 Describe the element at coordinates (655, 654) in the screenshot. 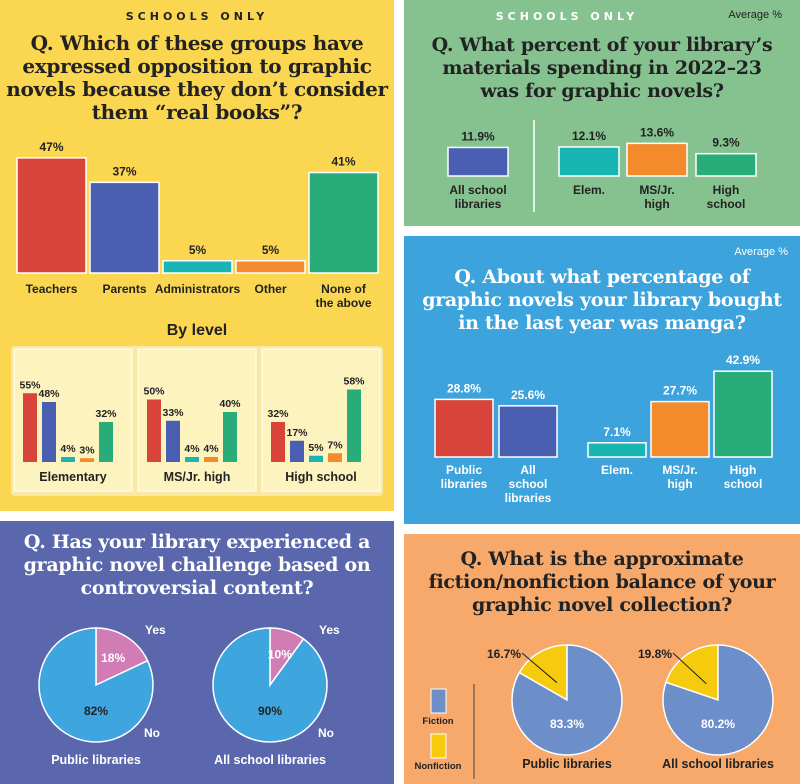

I see `slice-value-label: 19.8%` at that location.